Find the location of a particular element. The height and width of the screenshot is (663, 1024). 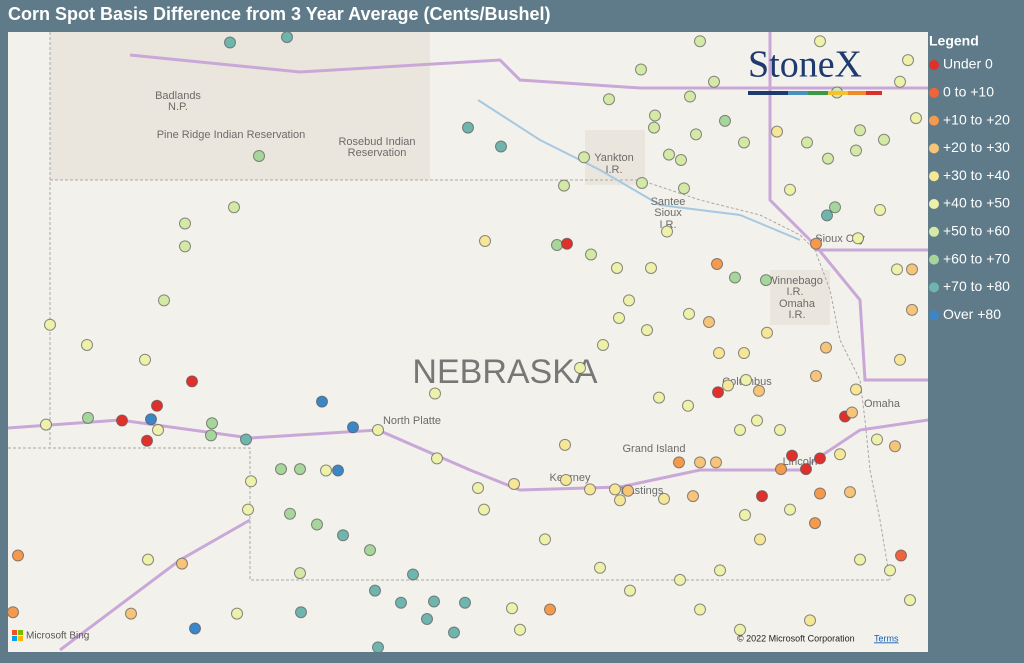

river is located at coordinates (639, 170).